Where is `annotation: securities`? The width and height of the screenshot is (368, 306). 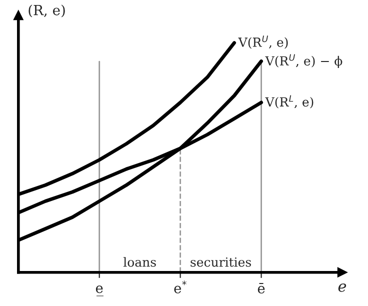
annotation: securities is located at coordinates (220, 262).